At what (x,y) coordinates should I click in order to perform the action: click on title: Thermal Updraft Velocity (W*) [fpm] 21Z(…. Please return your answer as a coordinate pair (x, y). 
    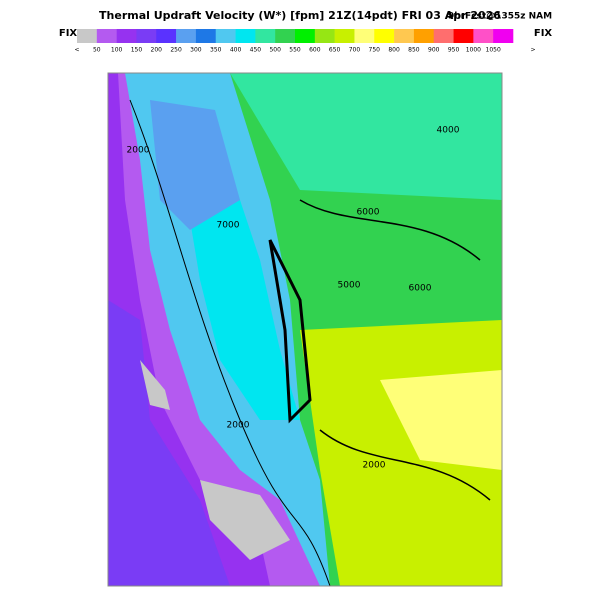
    Looking at the image, I should click on (300, 15).